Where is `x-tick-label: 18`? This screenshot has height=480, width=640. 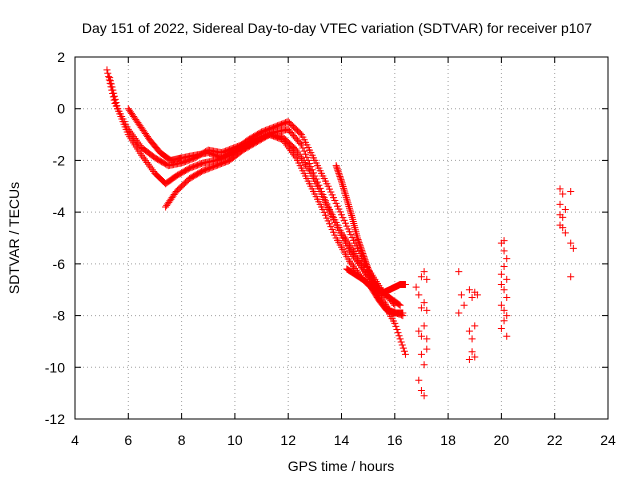
x-tick-label: 18 is located at coordinates (448, 440).